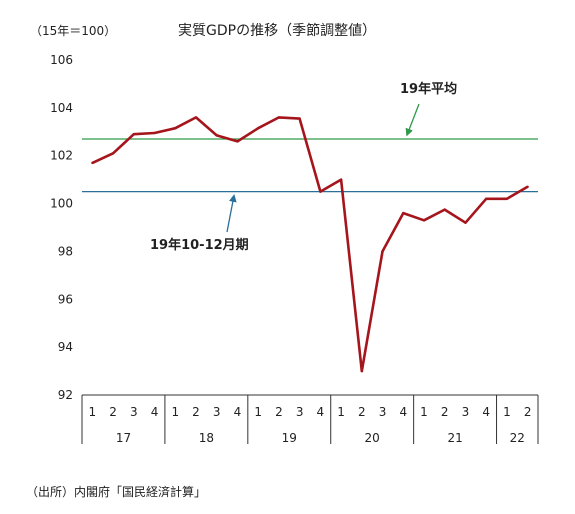 This screenshot has height=514, width=575. Describe the element at coordinates (65, 251) in the screenshot. I see `y-tick-label: 98` at that location.